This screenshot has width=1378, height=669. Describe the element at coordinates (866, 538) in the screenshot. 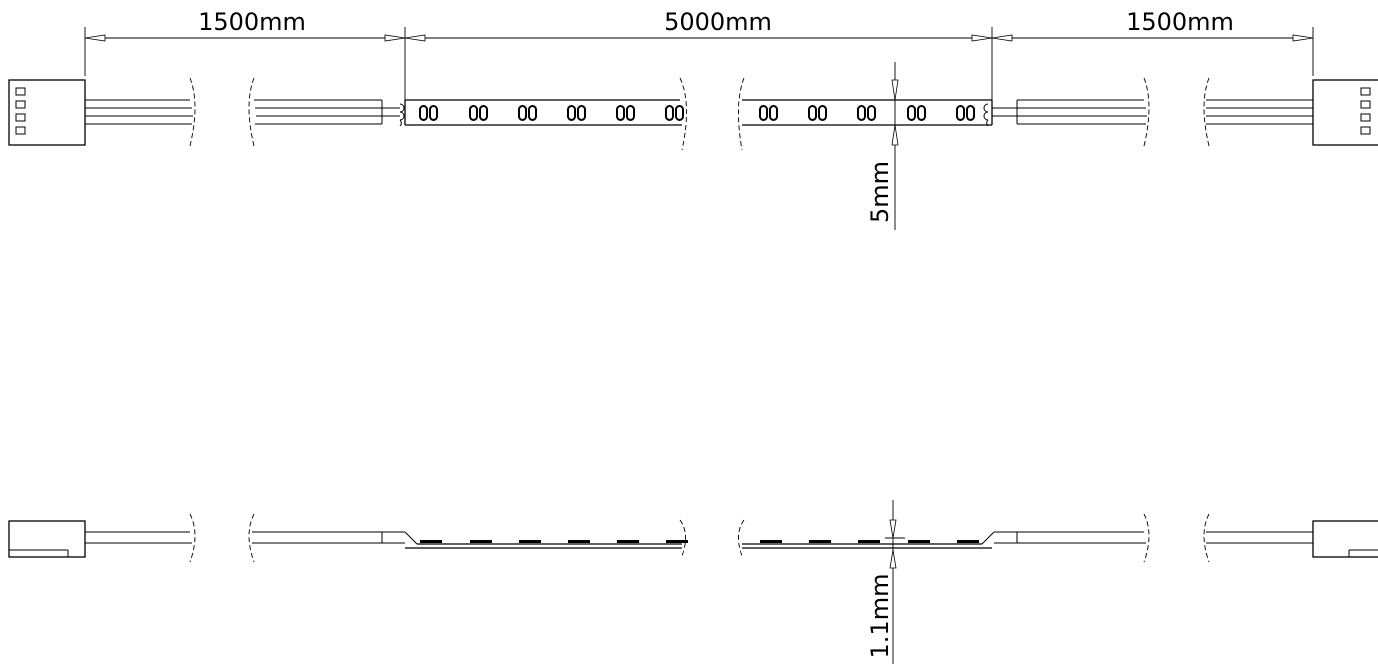

I see `strip-side-right` at that location.